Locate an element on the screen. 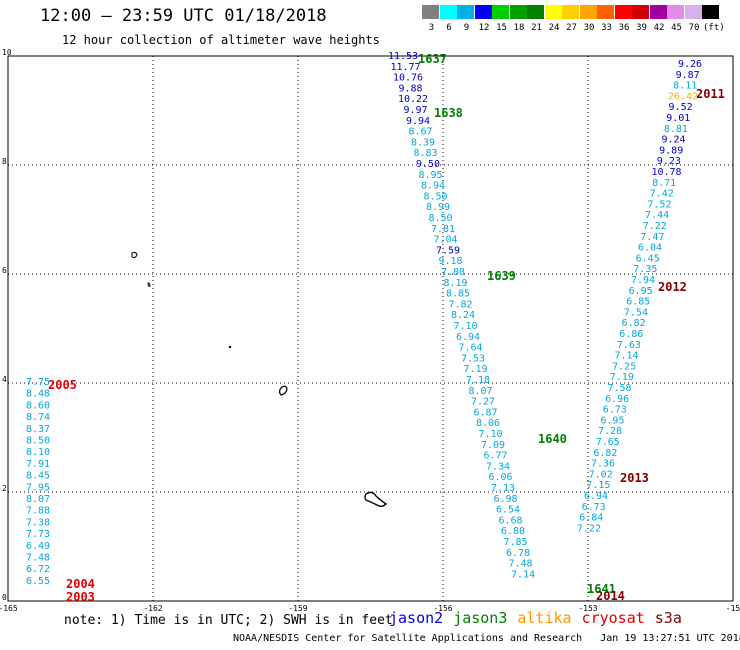 This screenshot has width=740, height=650. time-label: 2011 is located at coordinates (710, 94).